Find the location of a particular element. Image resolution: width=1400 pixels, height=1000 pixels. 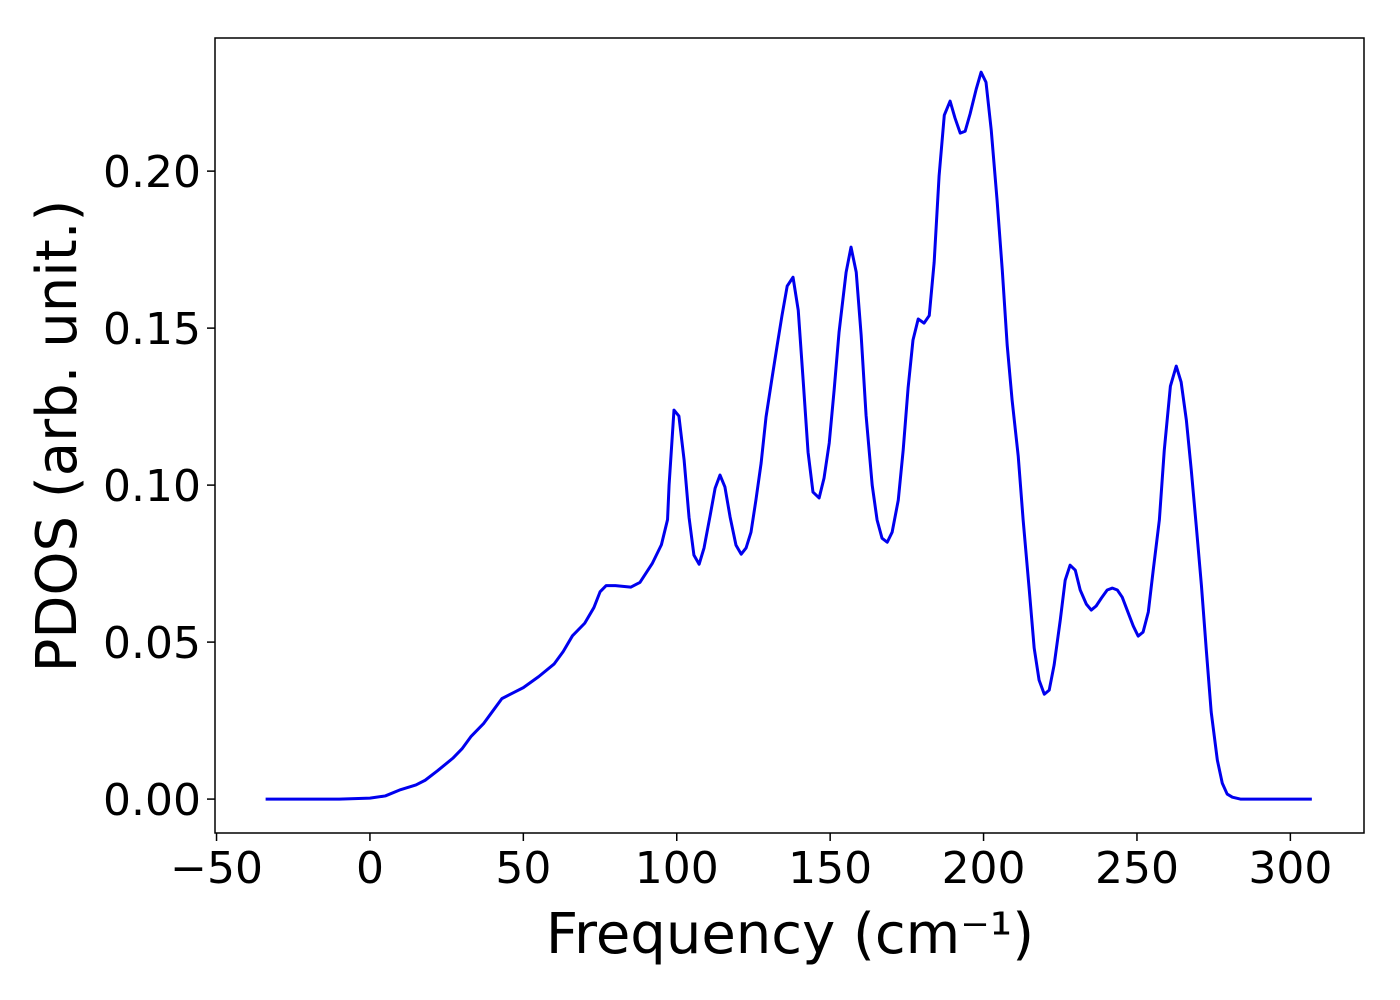

x-tick-label: 300 is located at coordinates (1290, 868).